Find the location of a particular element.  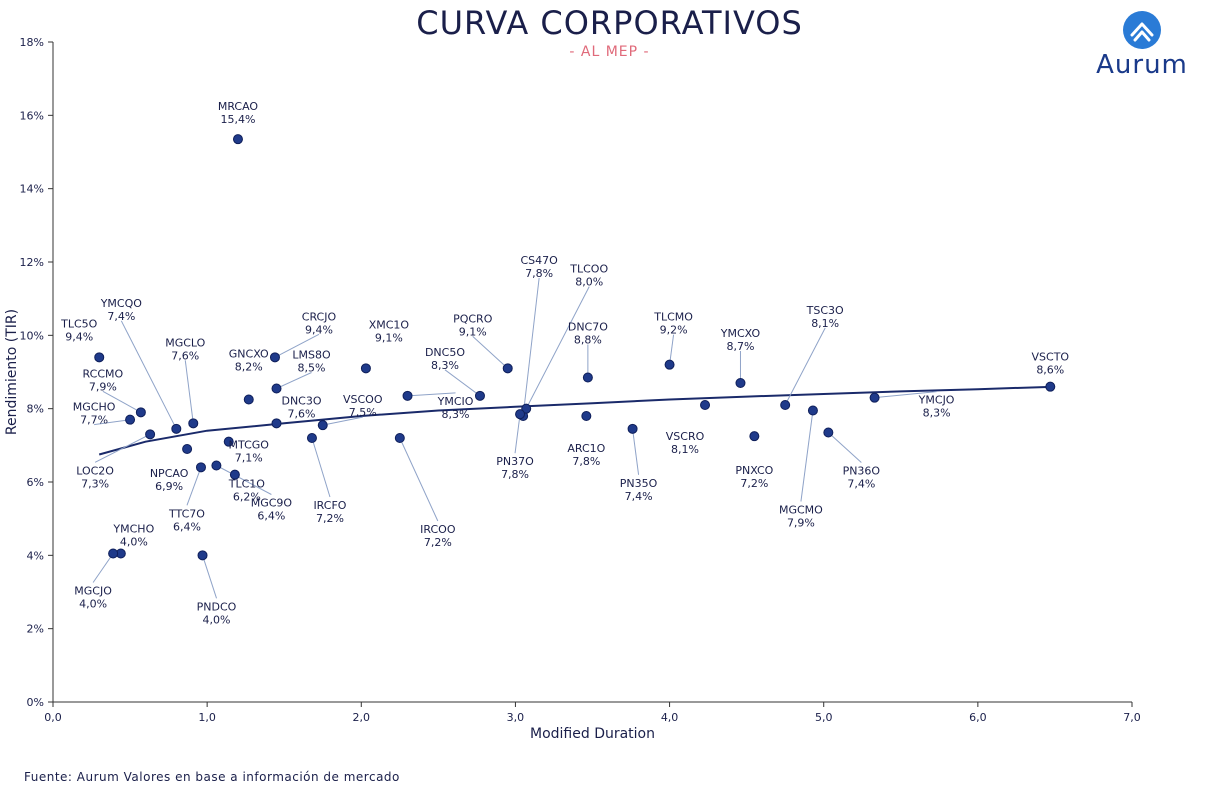

point-name-label: MGCHO is located at coordinates (94, 407).